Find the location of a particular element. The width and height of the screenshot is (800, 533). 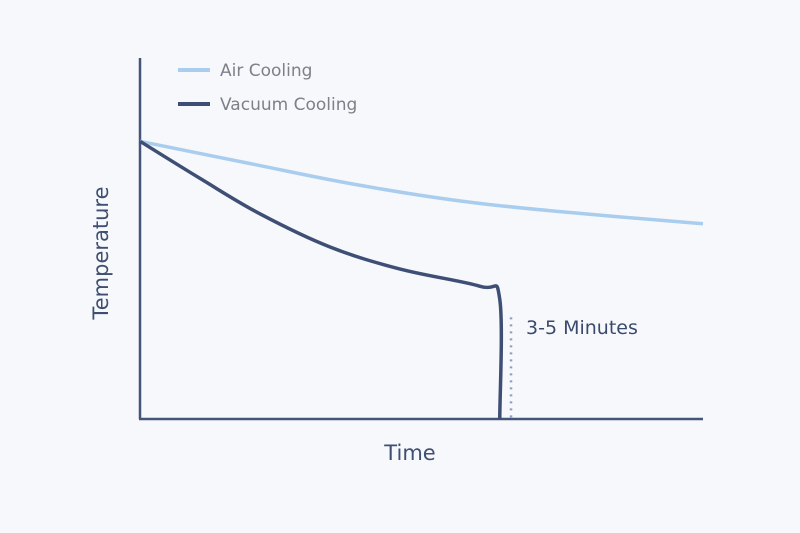

annotation-label: 3-5 Minutes is located at coordinates (582, 328).